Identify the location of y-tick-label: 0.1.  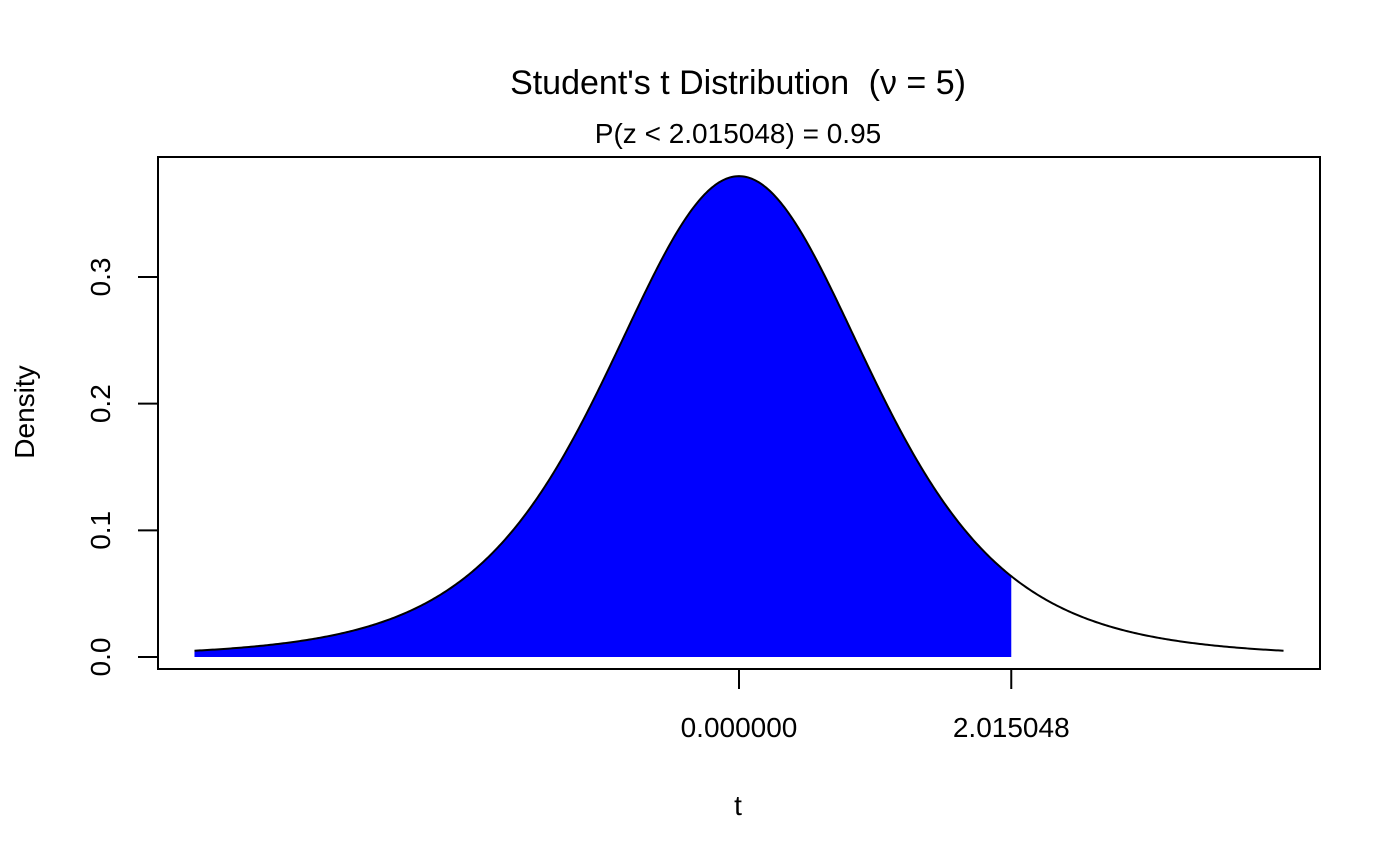
(100, 530).